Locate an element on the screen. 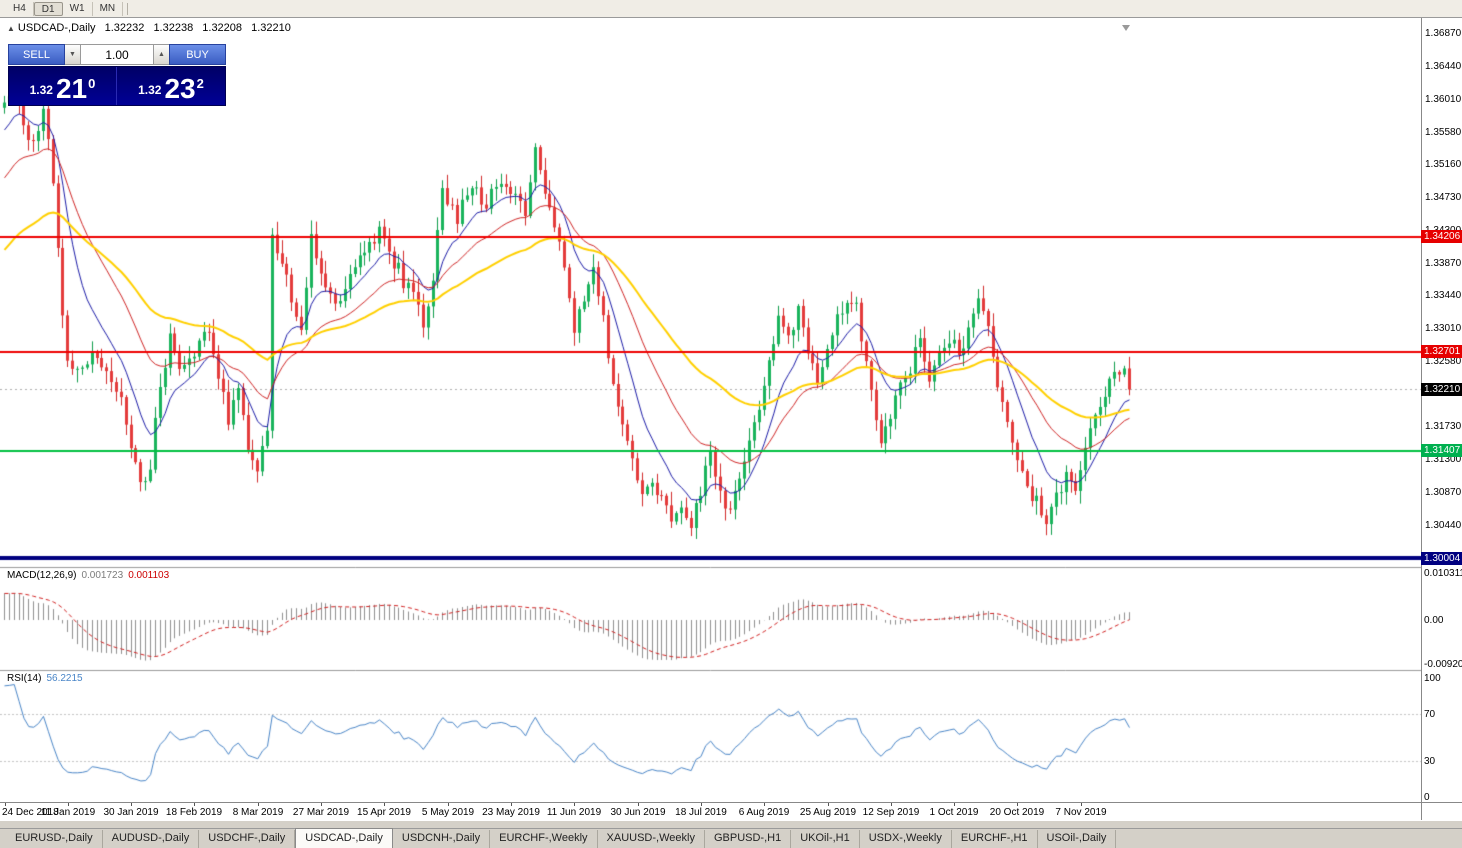  rsi-axis-label: 70 is located at coordinates (1430, 714).